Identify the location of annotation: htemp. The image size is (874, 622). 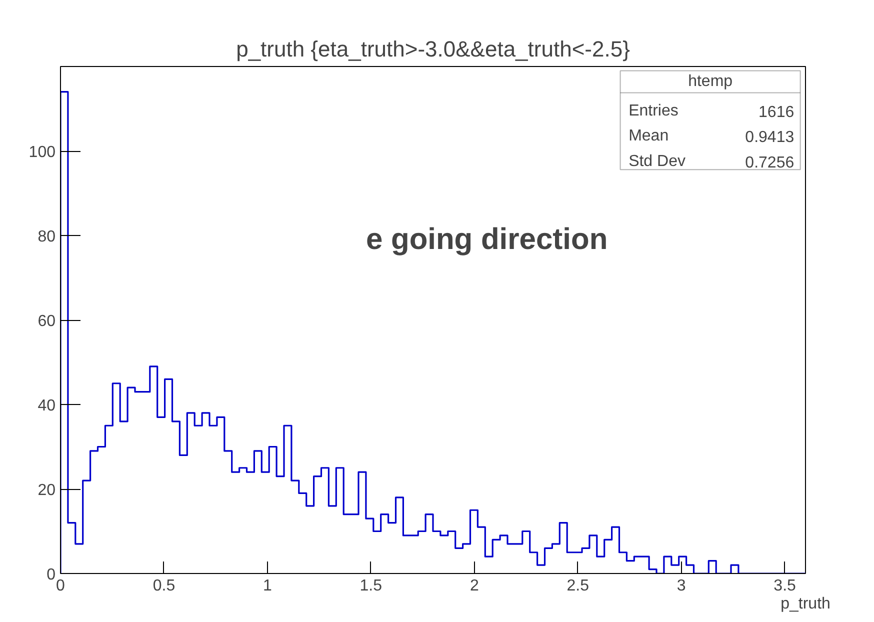
(710, 81).